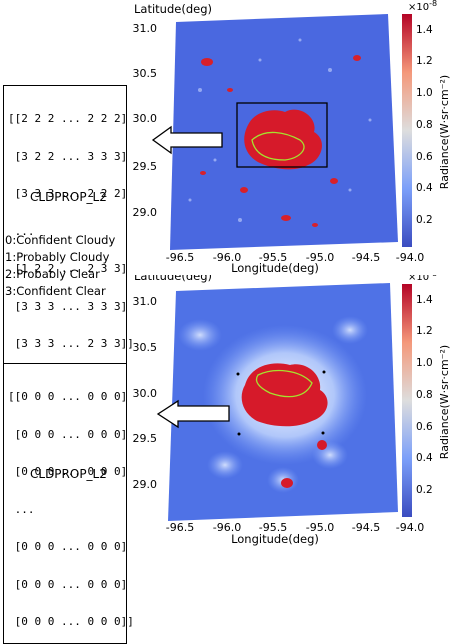 The image size is (456, 644). I want to click on bottom-x-tick: -94.0, so click(410, 527).